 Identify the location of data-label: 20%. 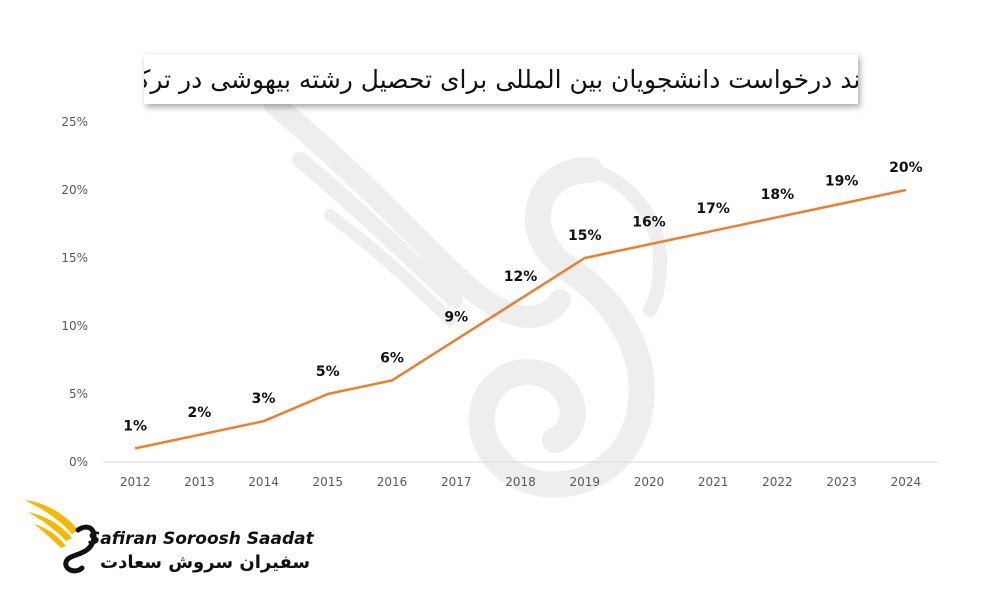
(906, 168).